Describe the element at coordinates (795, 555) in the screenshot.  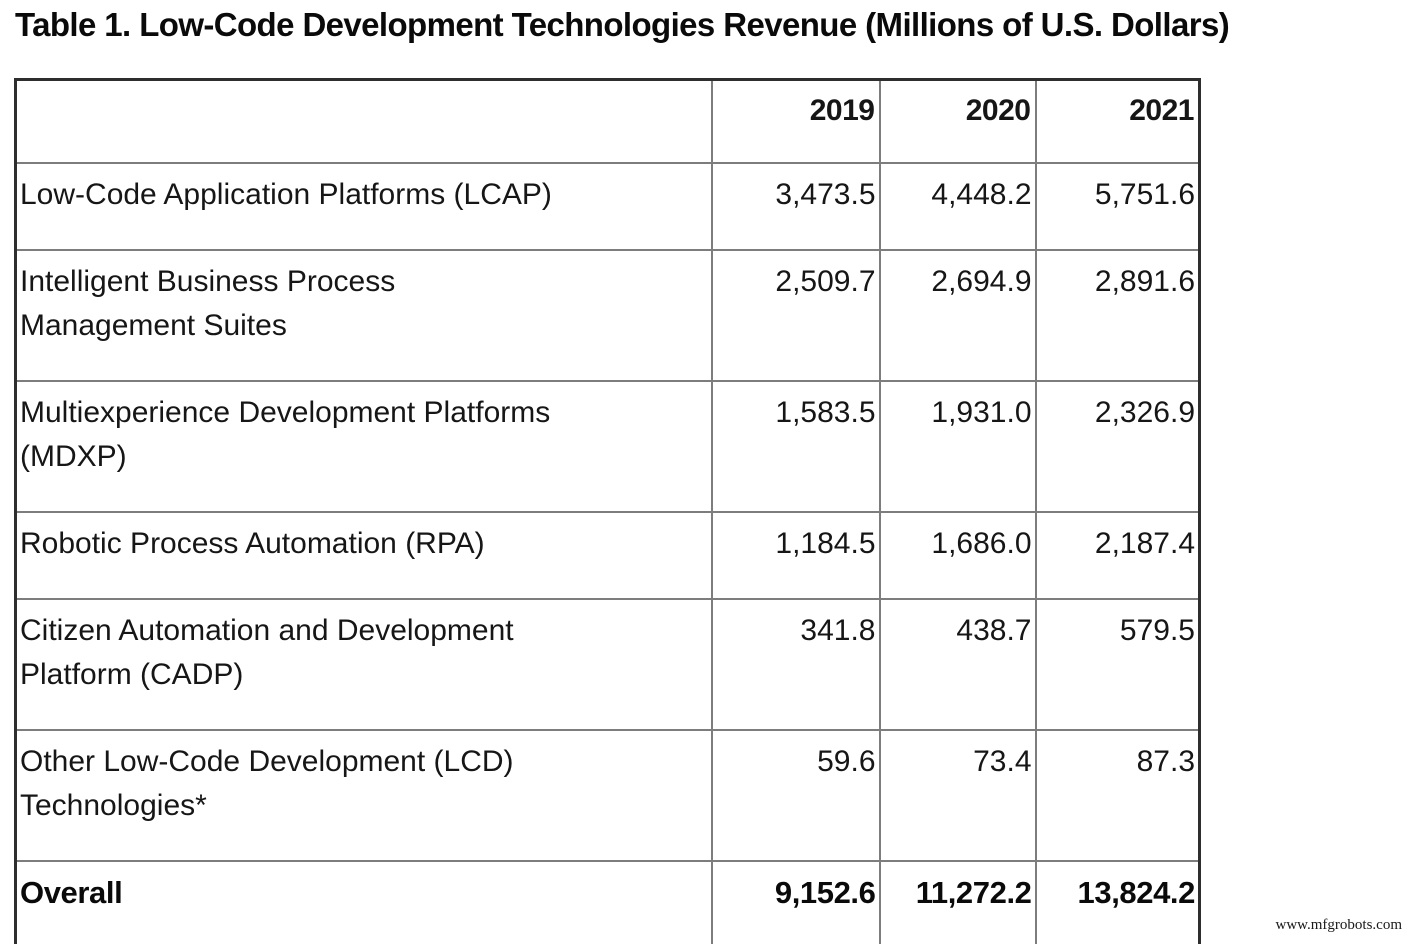
I see `row-value-2019: 1,184.5` at that location.